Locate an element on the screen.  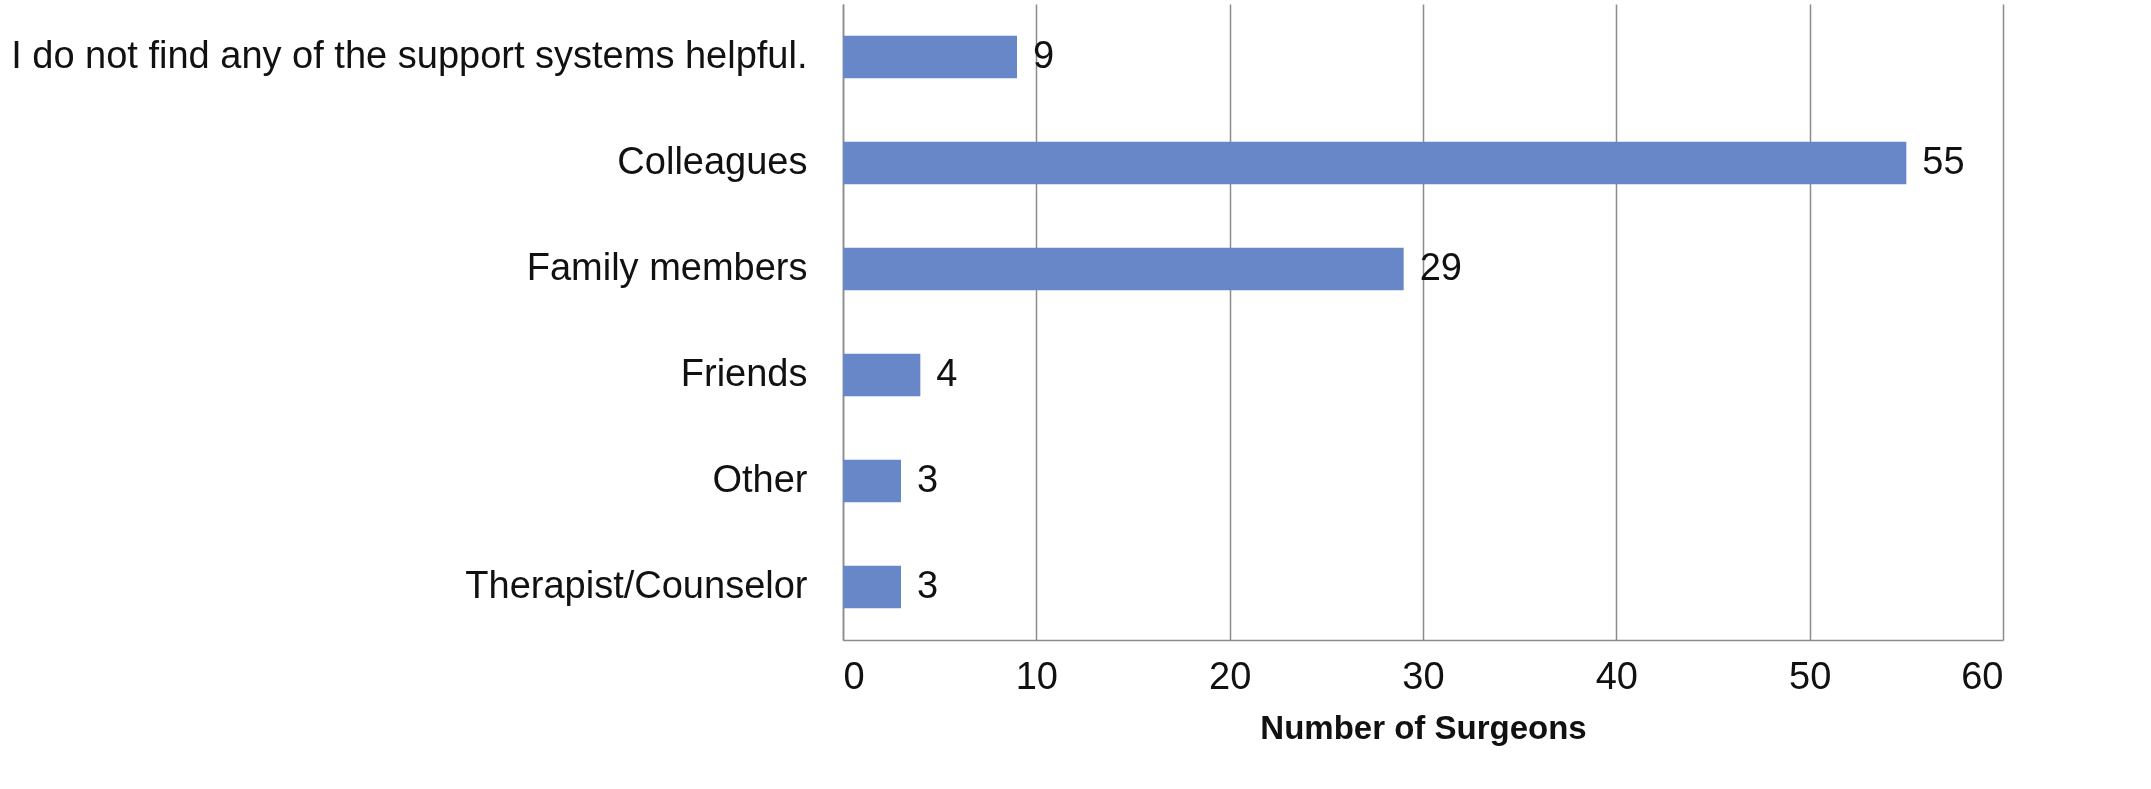
y-tick-label: Other is located at coordinates (760, 479).